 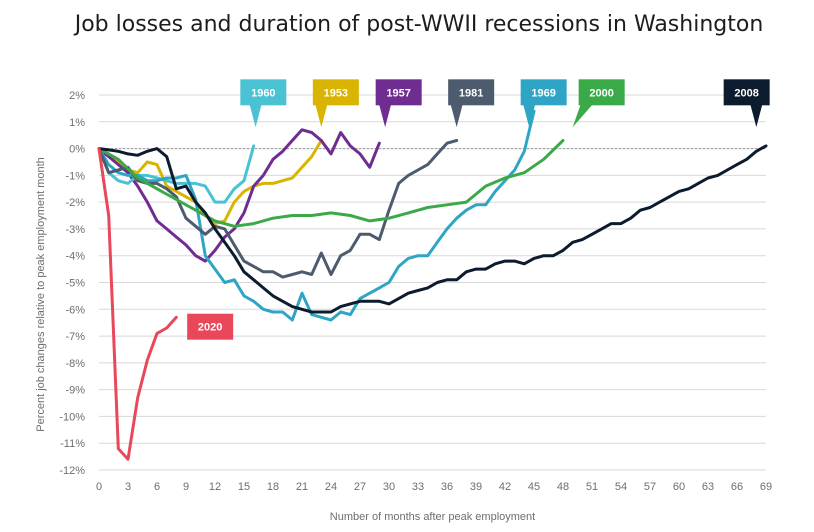 I want to click on callout-label: 2000, so click(x=601, y=93).